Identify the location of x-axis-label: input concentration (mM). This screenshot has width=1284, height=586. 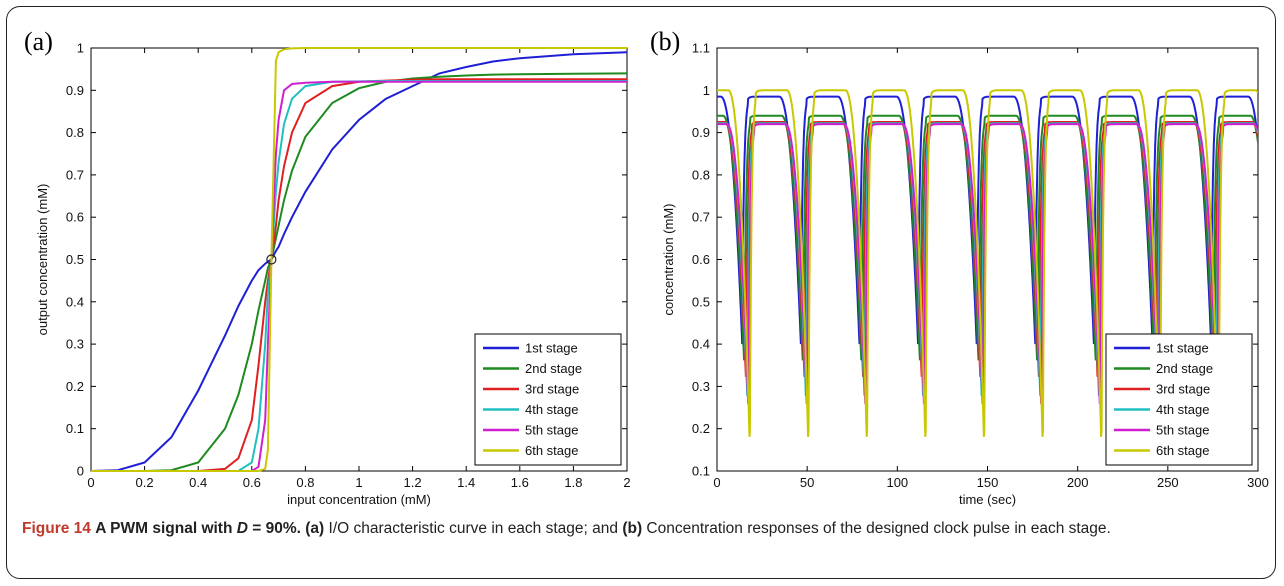
(359, 499).